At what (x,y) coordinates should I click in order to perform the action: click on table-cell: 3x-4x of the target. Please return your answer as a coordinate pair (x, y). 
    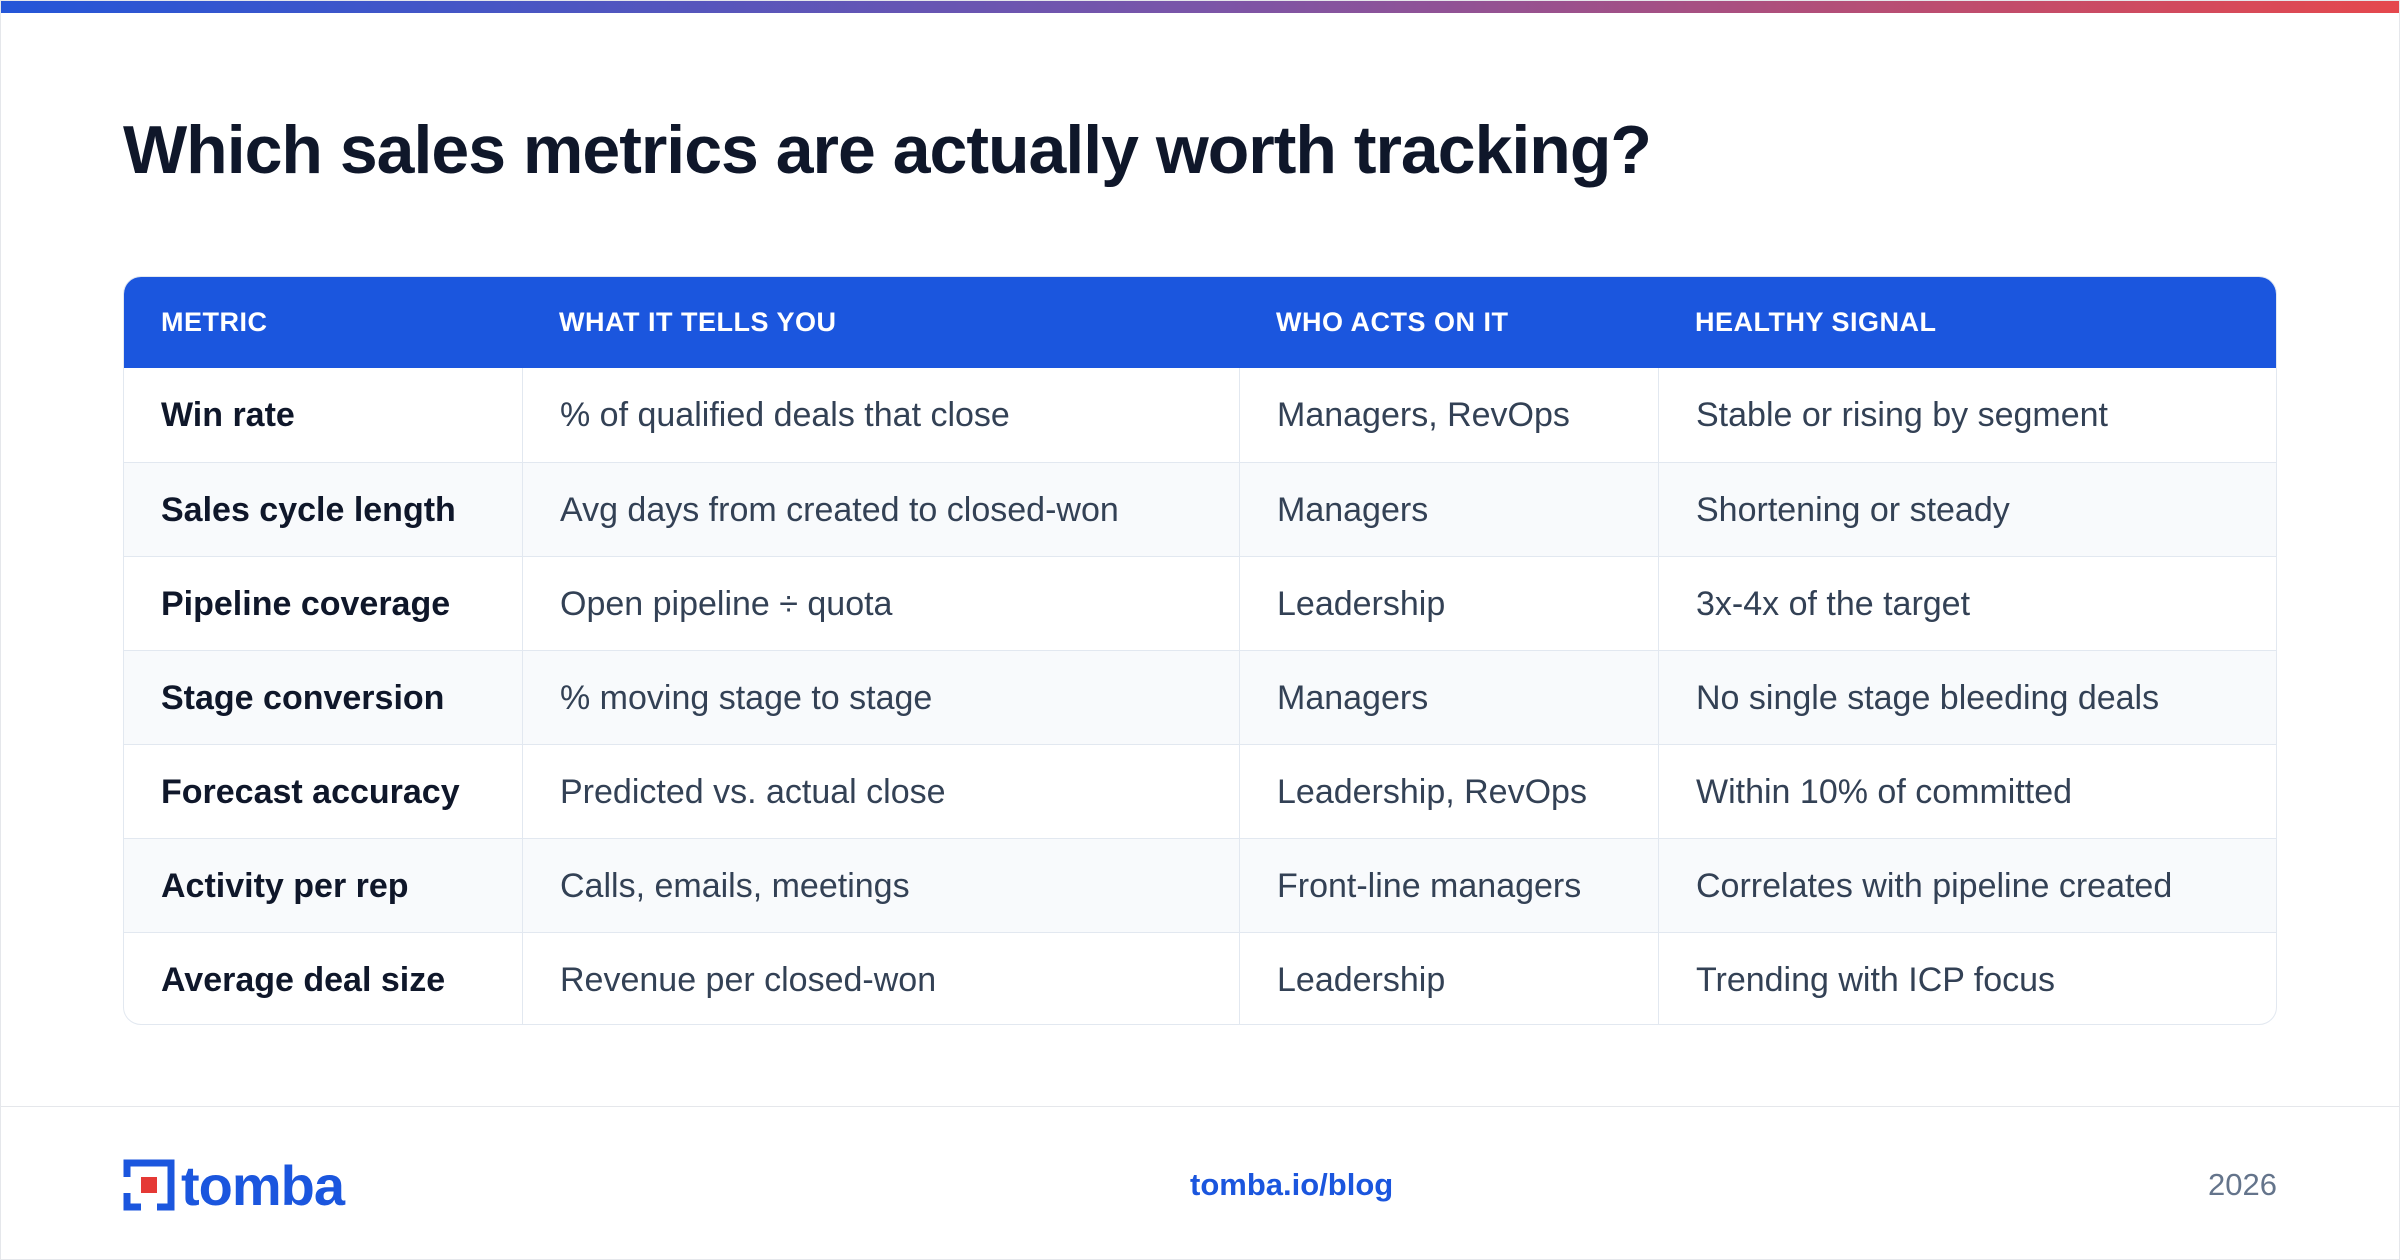
    Looking at the image, I should click on (1967, 604).